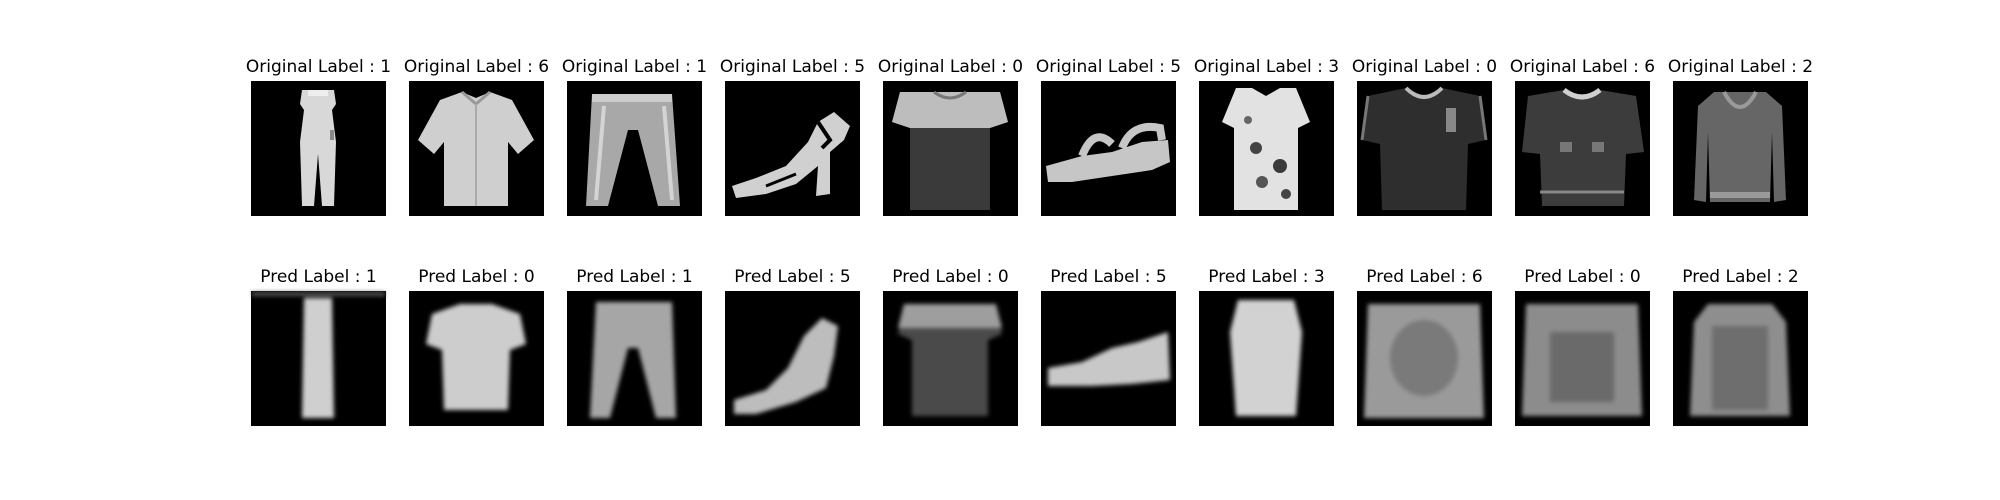  Describe the element at coordinates (1740, 67) in the screenshot. I see `panel-title: Original Label : 2` at that location.